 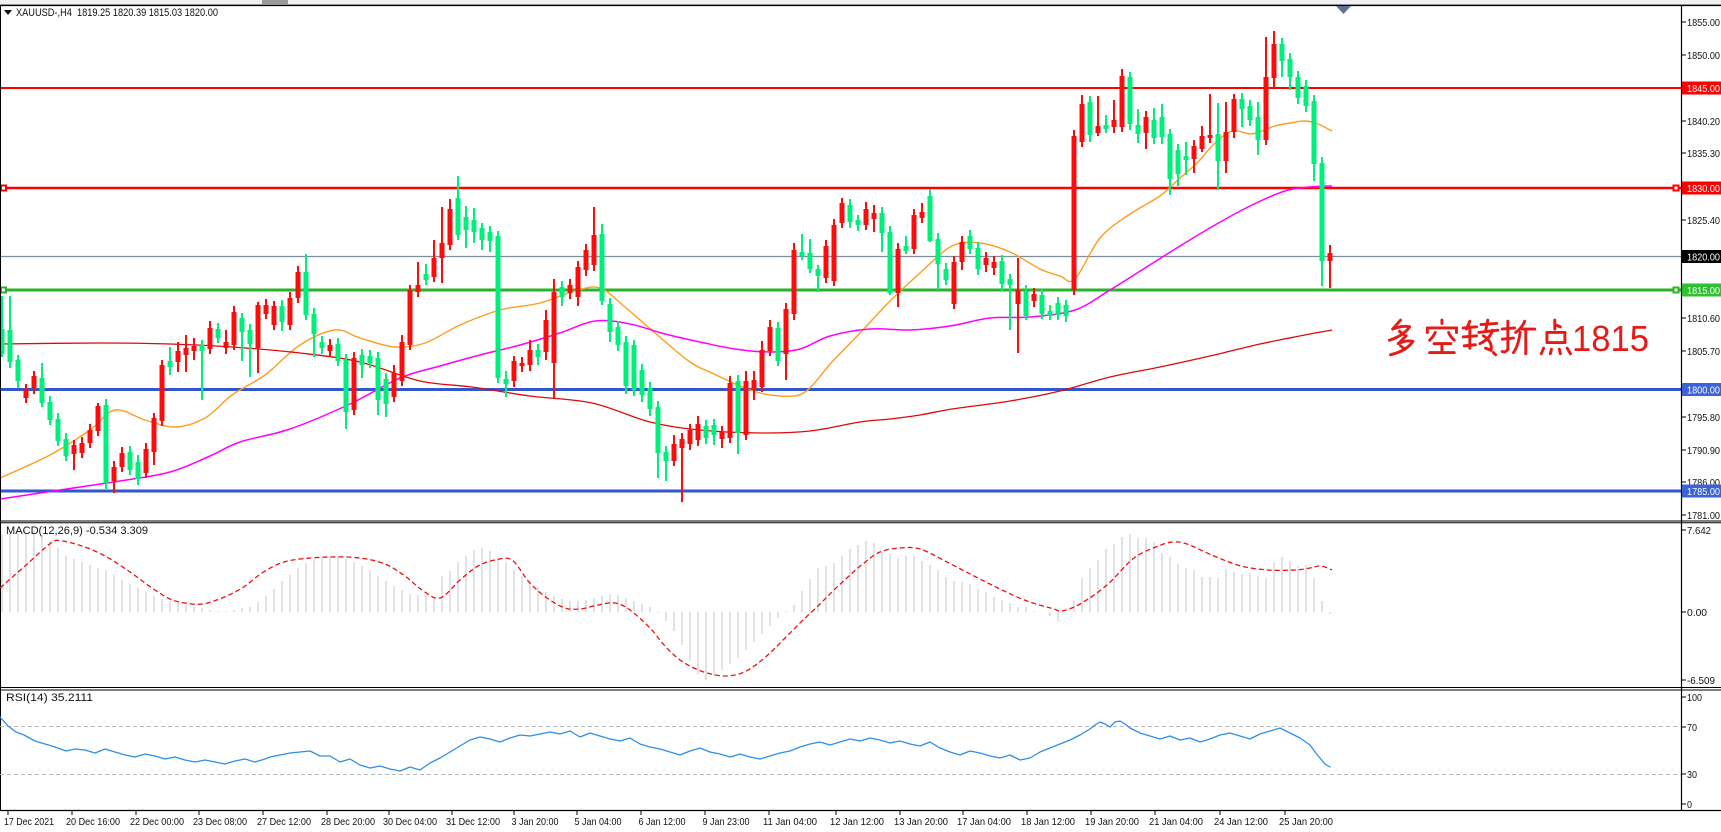 What do you see at coordinates (1703, 154) in the screenshot?
I see `svg-text: 1835.30` at bounding box center [1703, 154].